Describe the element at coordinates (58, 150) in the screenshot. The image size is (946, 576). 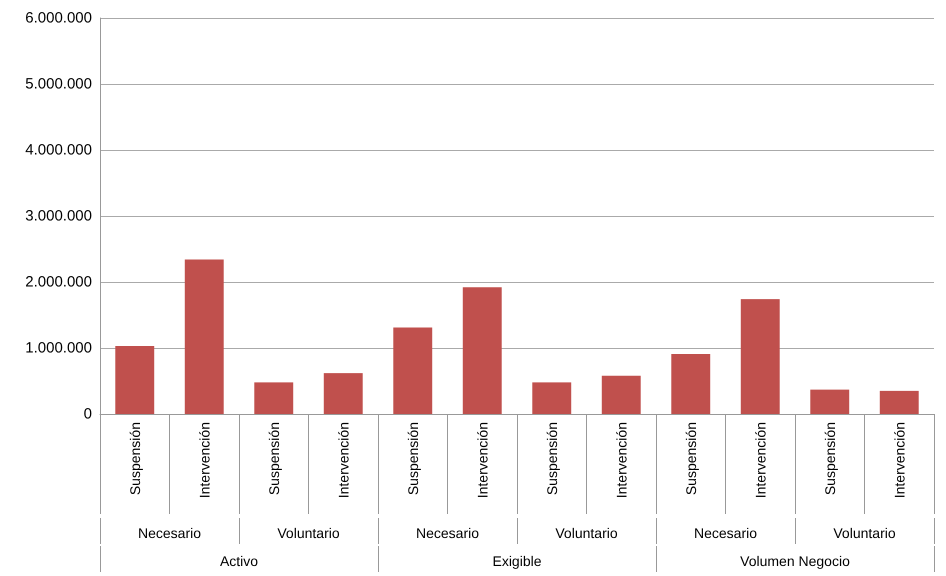
I see `y-tick-label: 4.000.000` at that location.